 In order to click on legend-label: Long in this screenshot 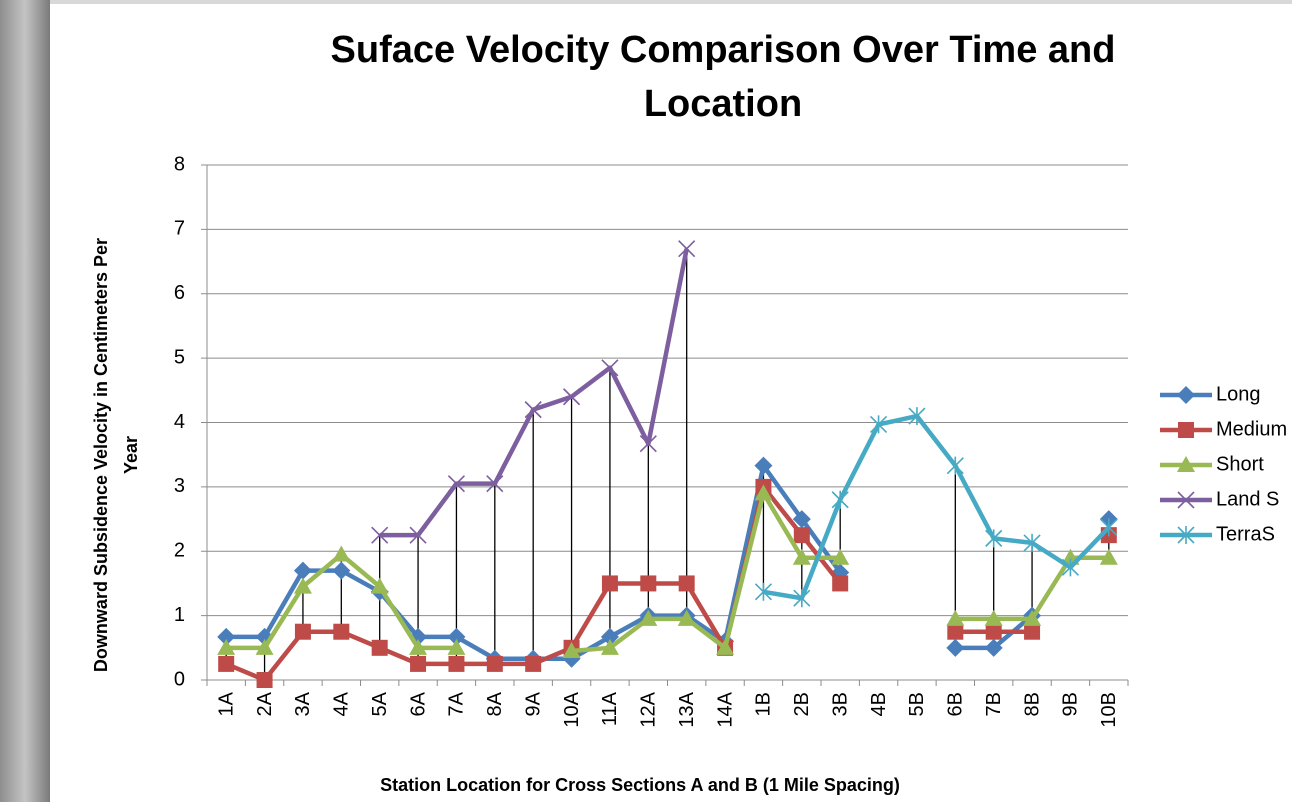, I will do `click(1238, 394)`.